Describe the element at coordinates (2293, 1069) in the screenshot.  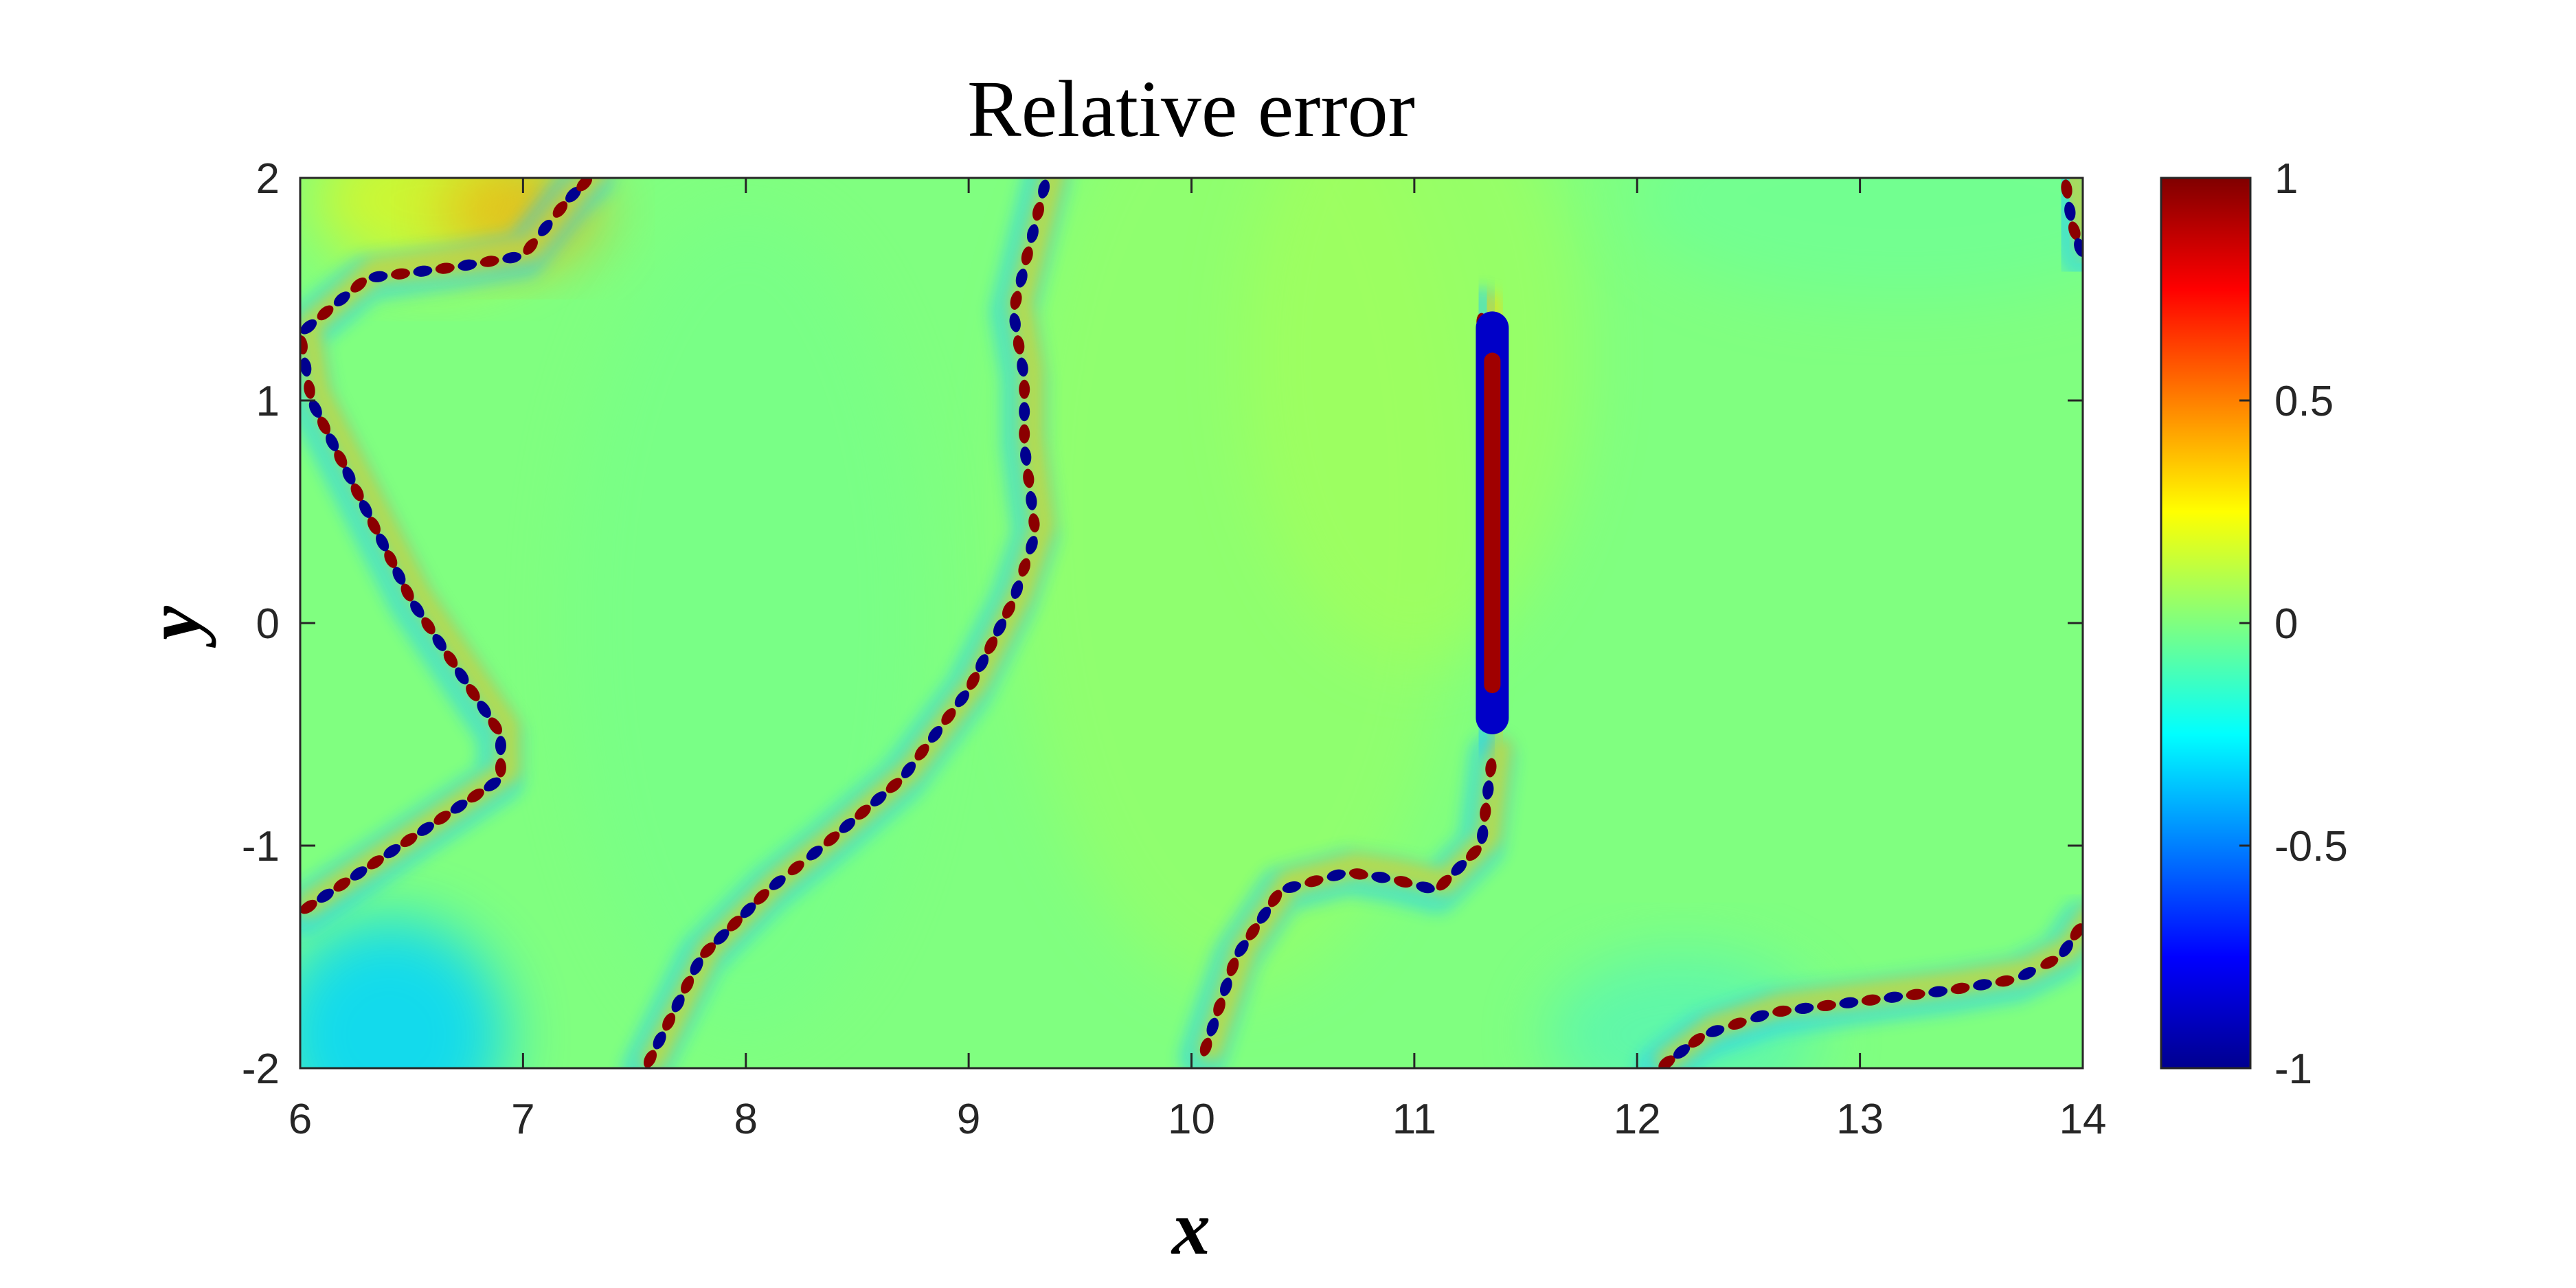
I see `colorbar-tick-label: -1` at that location.